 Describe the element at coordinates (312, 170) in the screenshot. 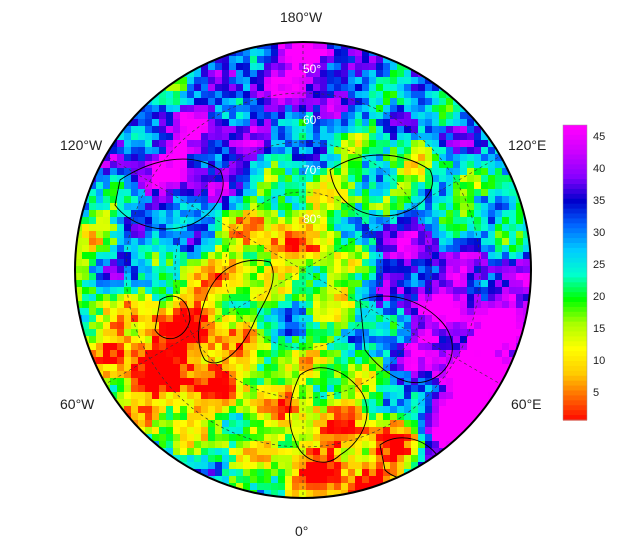

I see `lat-label-70: 70°` at that location.